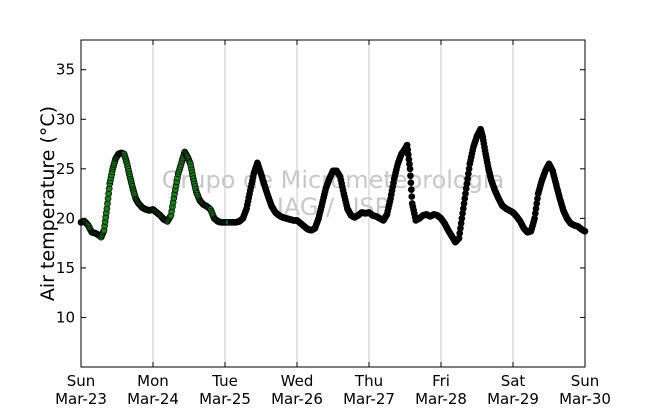 This screenshot has width=650, height=409. I want to click on x-tick-date-label: Mar-25, so click(225, 399).